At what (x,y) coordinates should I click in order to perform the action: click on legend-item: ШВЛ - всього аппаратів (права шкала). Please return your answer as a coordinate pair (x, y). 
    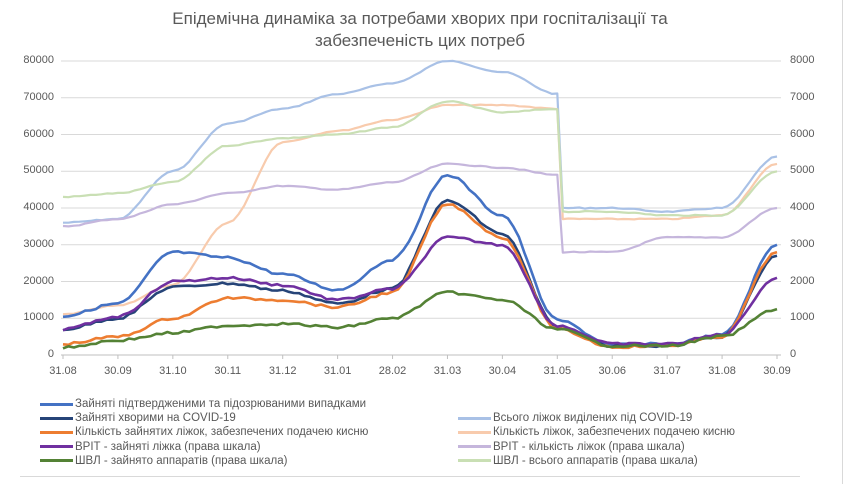
    Looking at the image, I should click on (578, 461).